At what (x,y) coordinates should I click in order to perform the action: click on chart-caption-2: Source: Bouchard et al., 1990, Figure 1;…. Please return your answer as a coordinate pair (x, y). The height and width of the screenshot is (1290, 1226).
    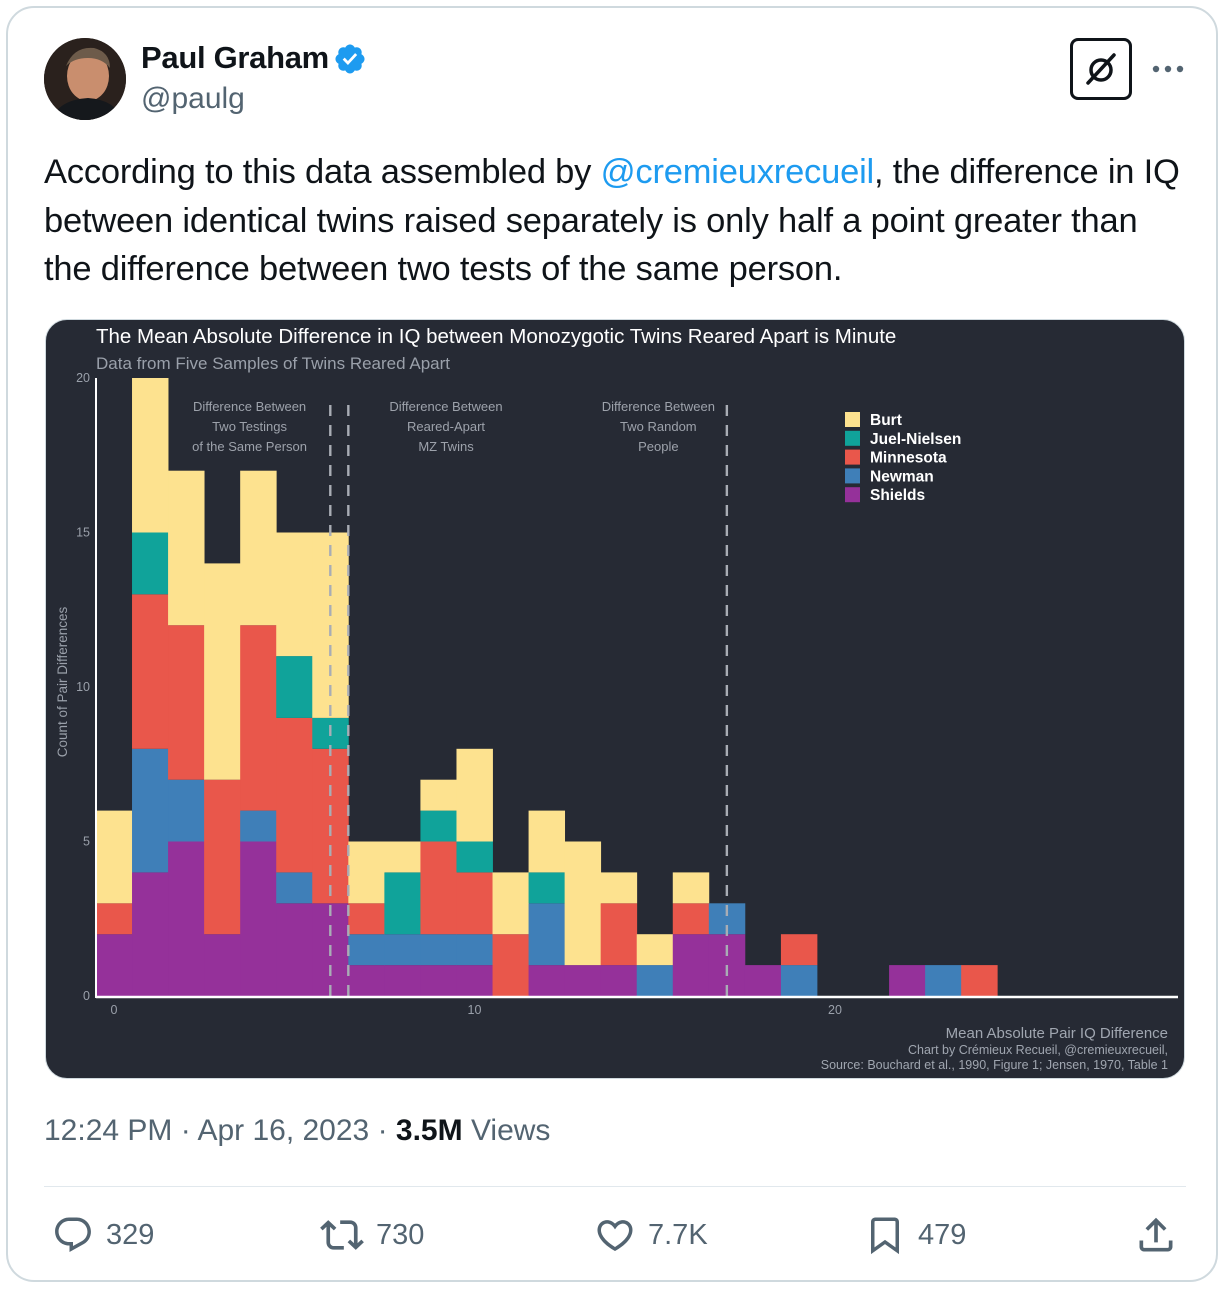
    Looking at the image, I should click on (994, 1065).